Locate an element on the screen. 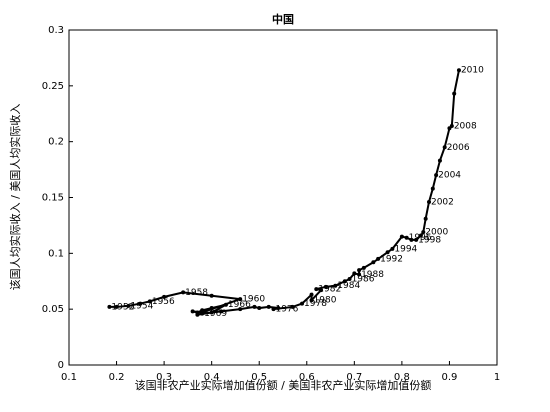  point-label: 1960 is located at coordinates (253, 300).